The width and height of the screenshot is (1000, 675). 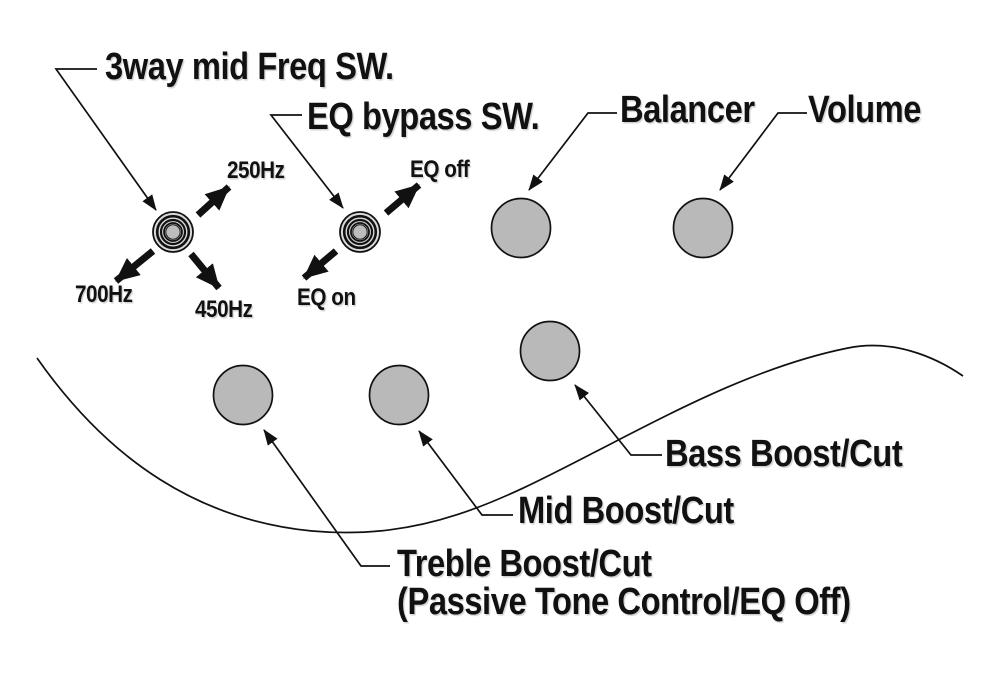 I want to click on label-bass-boost-cut: Bass Boost/Cut, so click(x=784, y=454).